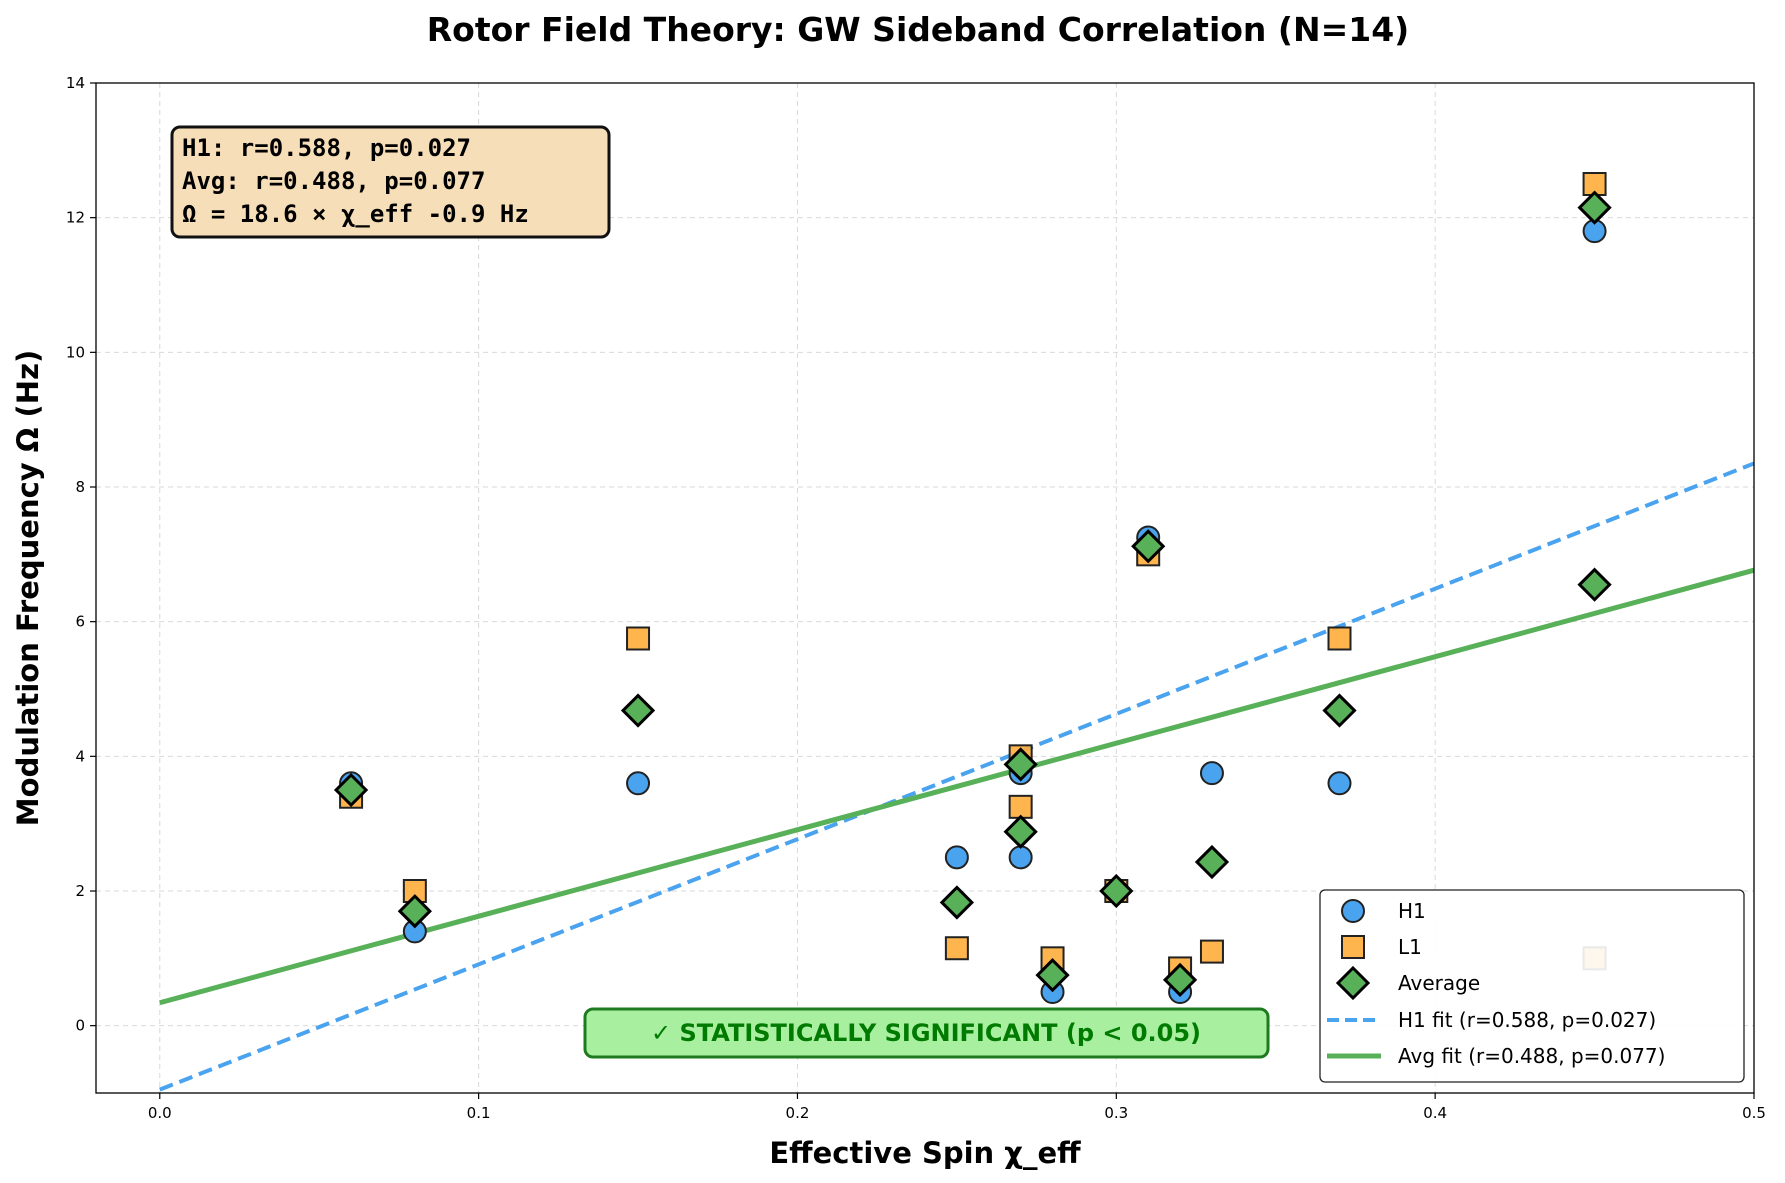 Image resolution: width=1785 pixels, height=1183 pixels. Describe the element at coordinates (1439, 983) in the screenshot. I see `legend-label-average: Average` at that location.